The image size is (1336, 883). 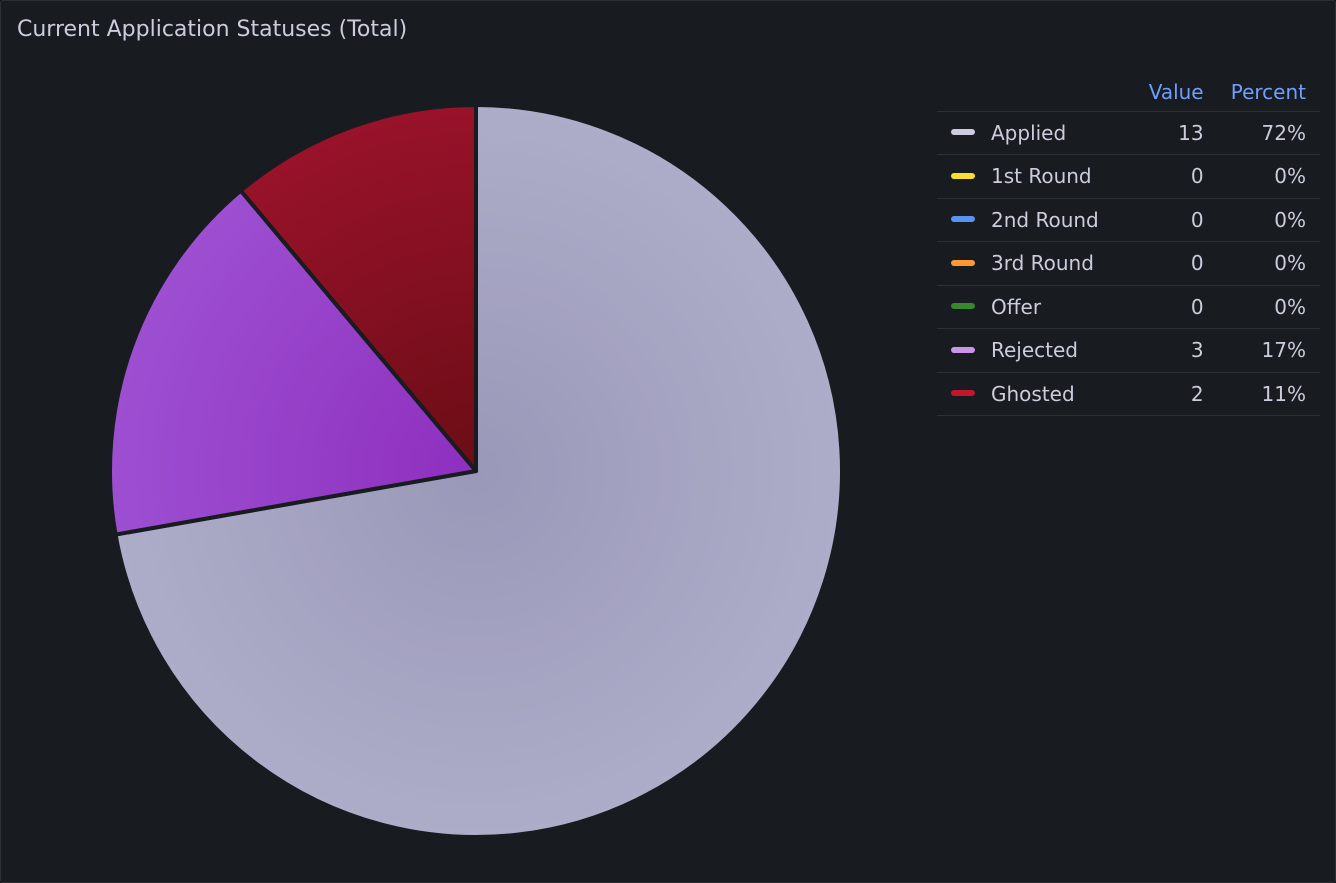 I want to click on legend-series-name: 2nd Round, so click(x=1038, y=220).